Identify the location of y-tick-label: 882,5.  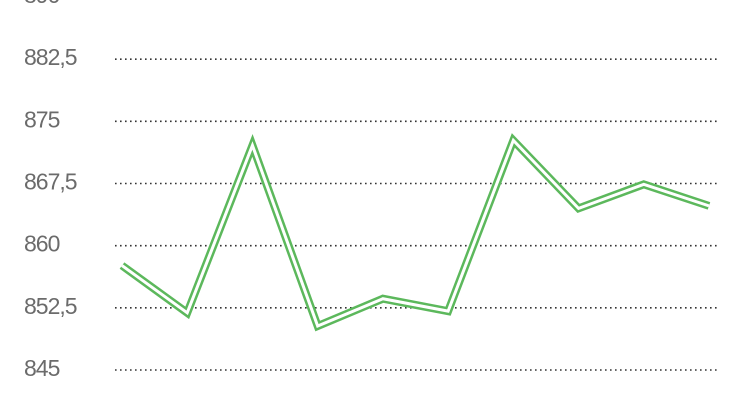
(50, 57).